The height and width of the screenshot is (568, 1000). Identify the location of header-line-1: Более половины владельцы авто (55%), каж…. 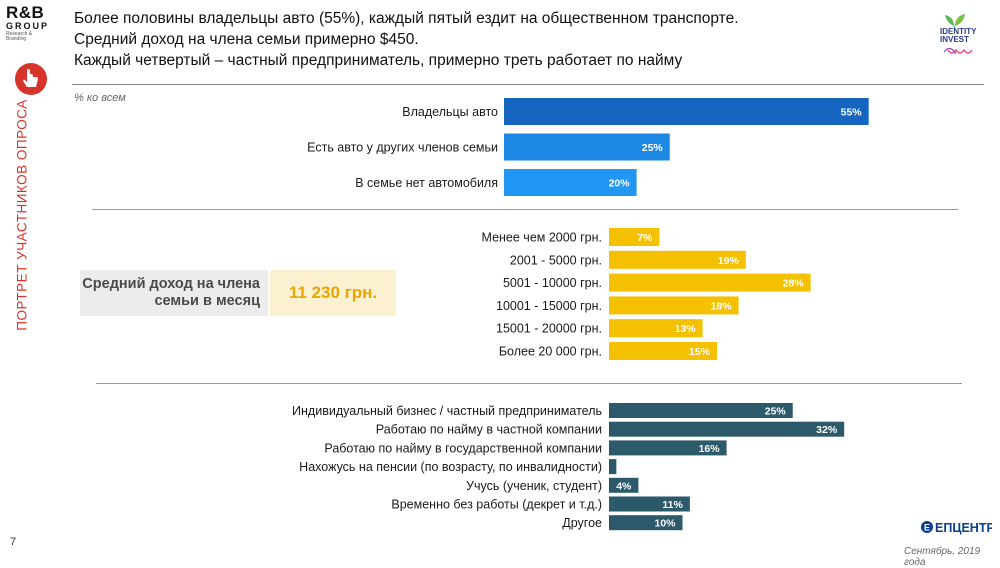
(406, 18).